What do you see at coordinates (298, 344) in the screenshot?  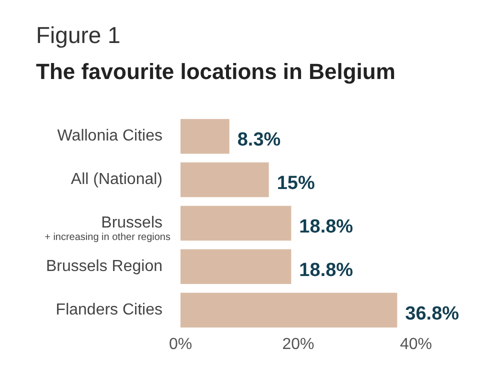 I see `x-tick-label: 20%` at bounding box center [298, 344].